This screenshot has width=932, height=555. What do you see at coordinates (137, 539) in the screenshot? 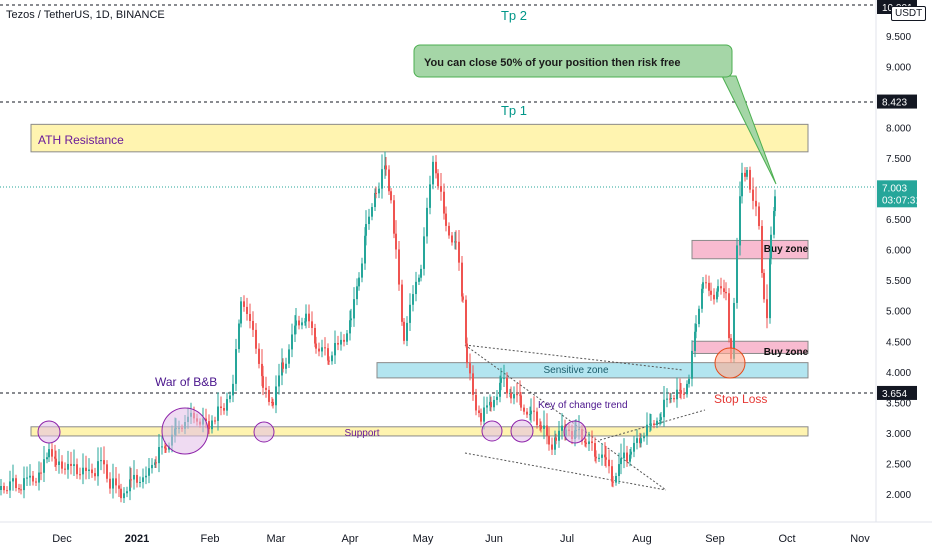
I see `time-tick-label: 2021` at bounding box center [137, 539].